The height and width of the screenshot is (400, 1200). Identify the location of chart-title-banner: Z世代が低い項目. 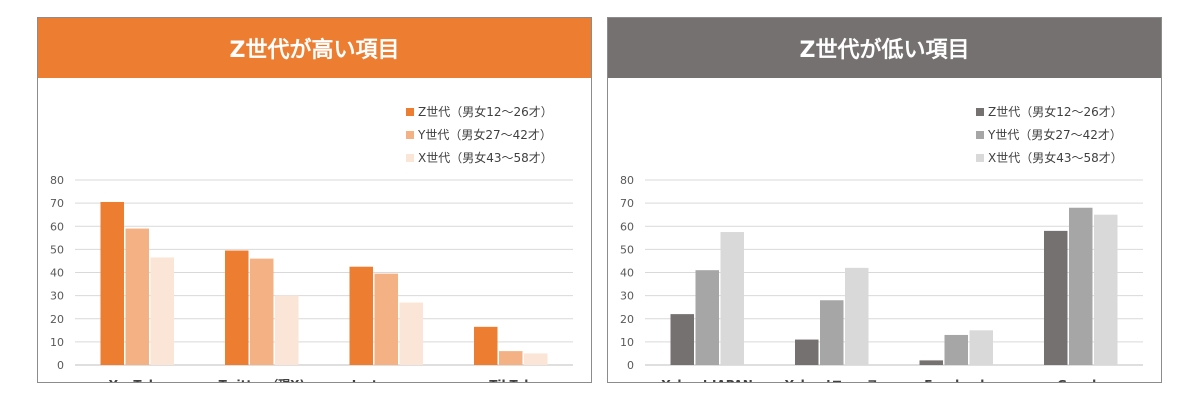
(884, 48).